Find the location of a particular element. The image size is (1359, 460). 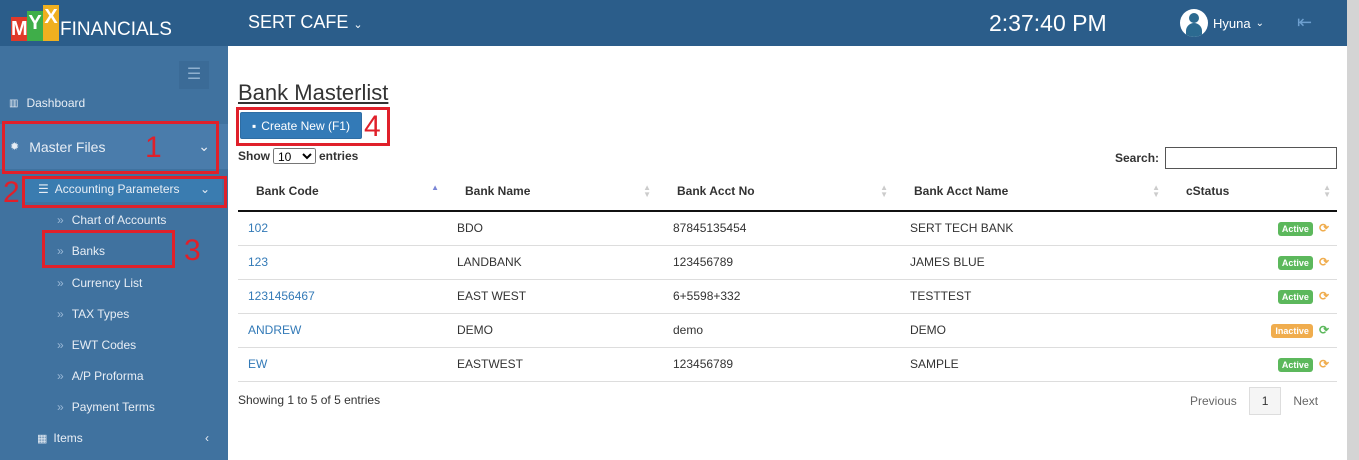

sidebar-item-ap-proforma: » A/P Proforma is located at coordinates (171, 376).